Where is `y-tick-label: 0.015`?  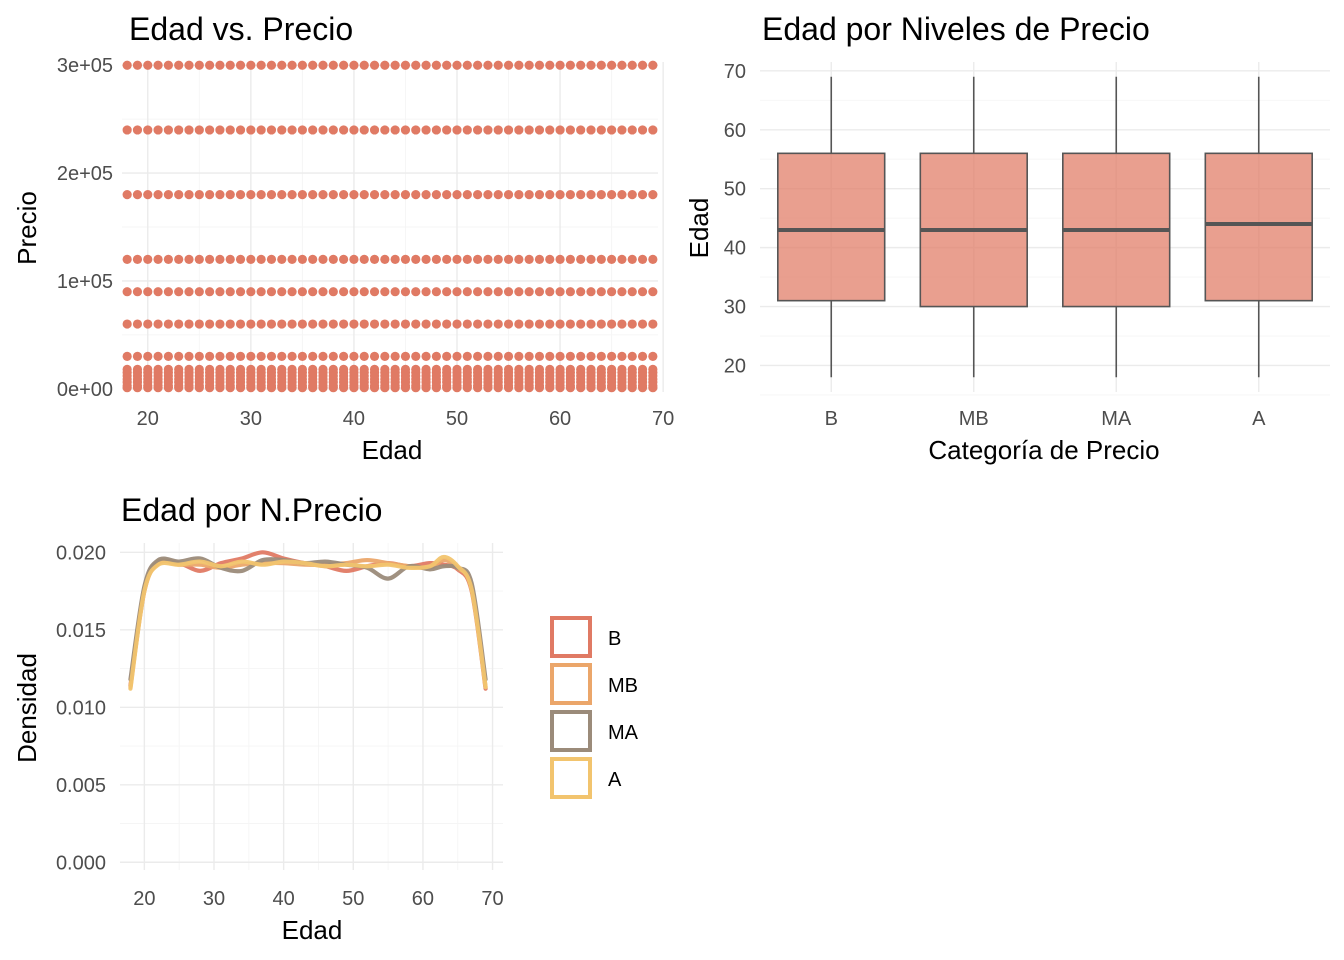
y-tick-label: 0.015 is located at coordinates (81, 631).